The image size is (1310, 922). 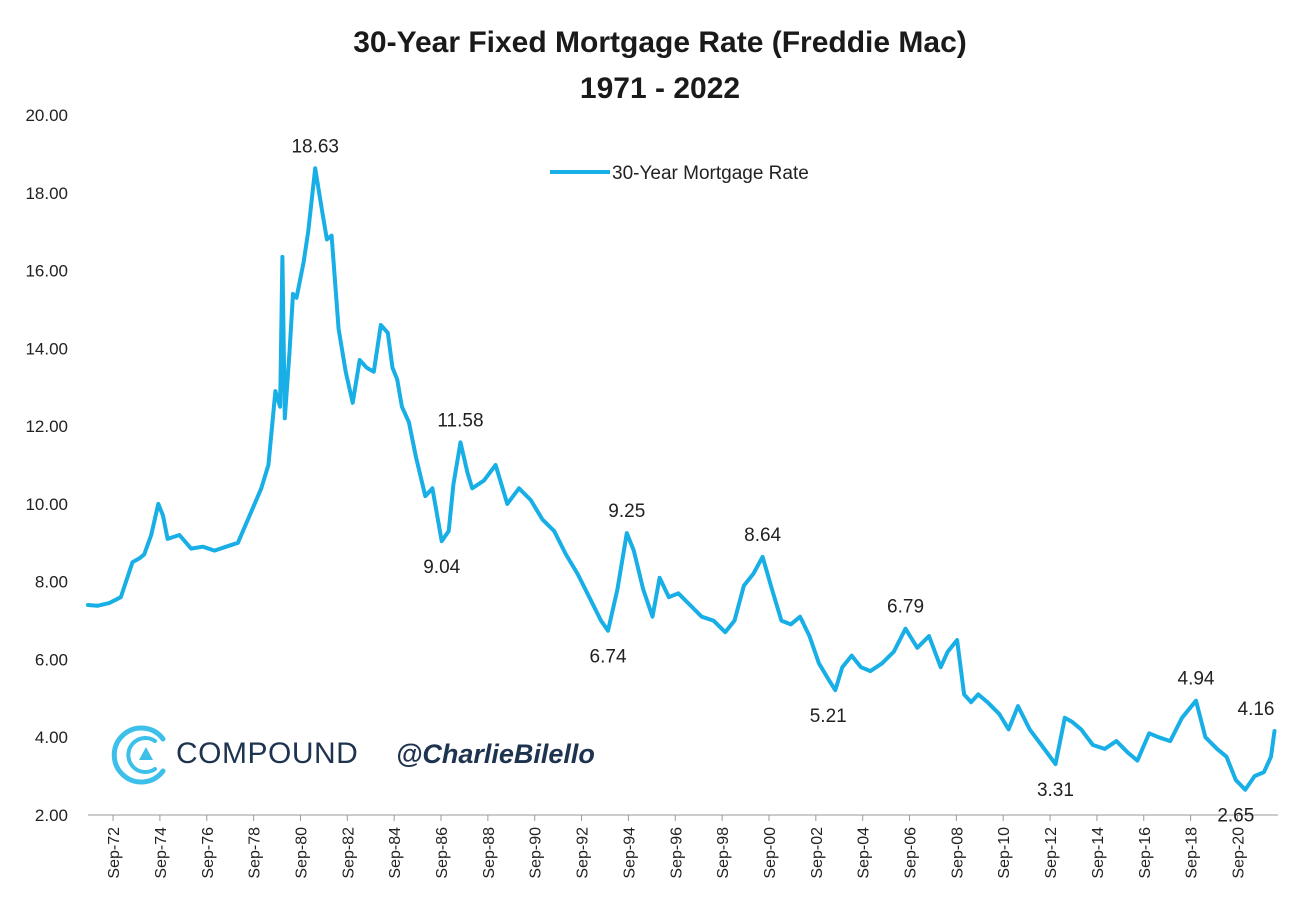 I want to click on x-tick-label: Sep-20, so click(x=1238, y=853).